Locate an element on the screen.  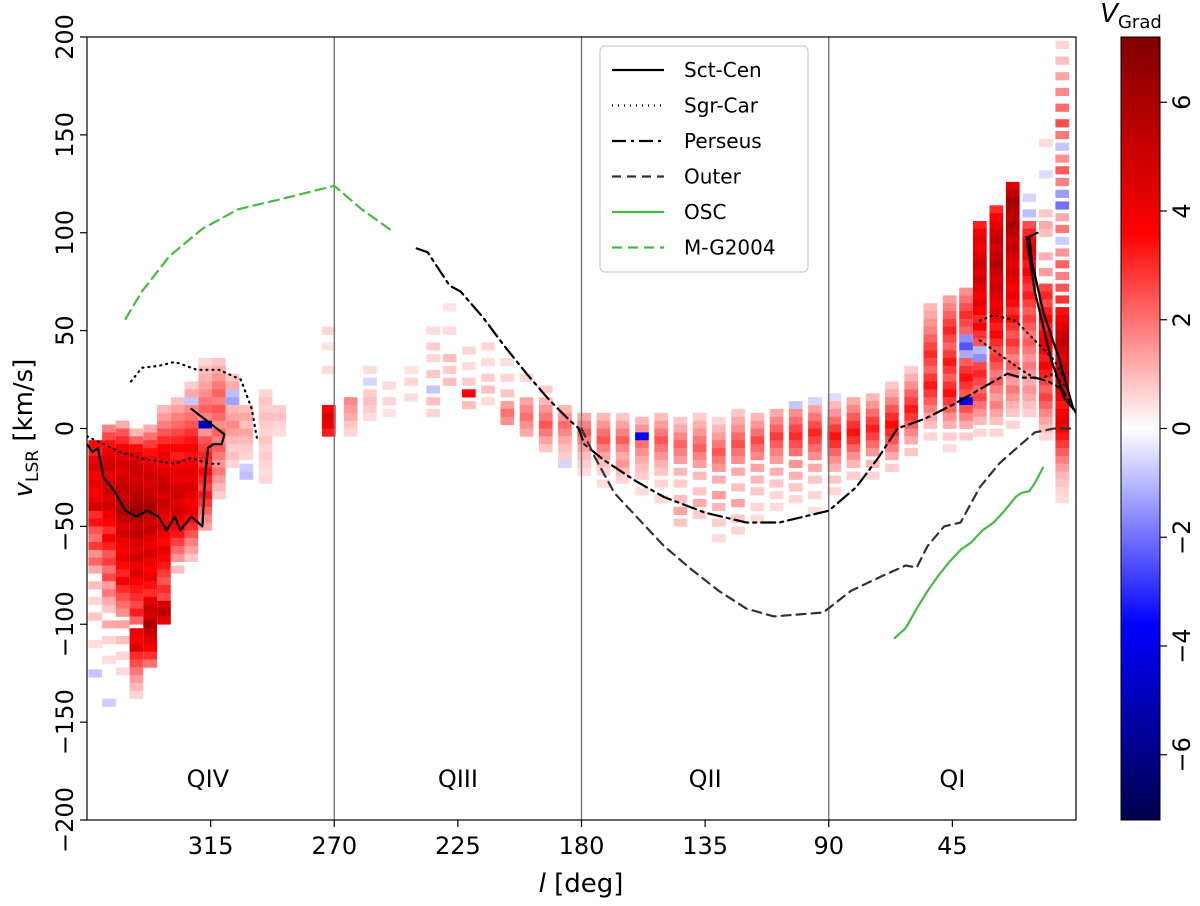
y-tick-label: −150 is located at coordinates (65, 722).